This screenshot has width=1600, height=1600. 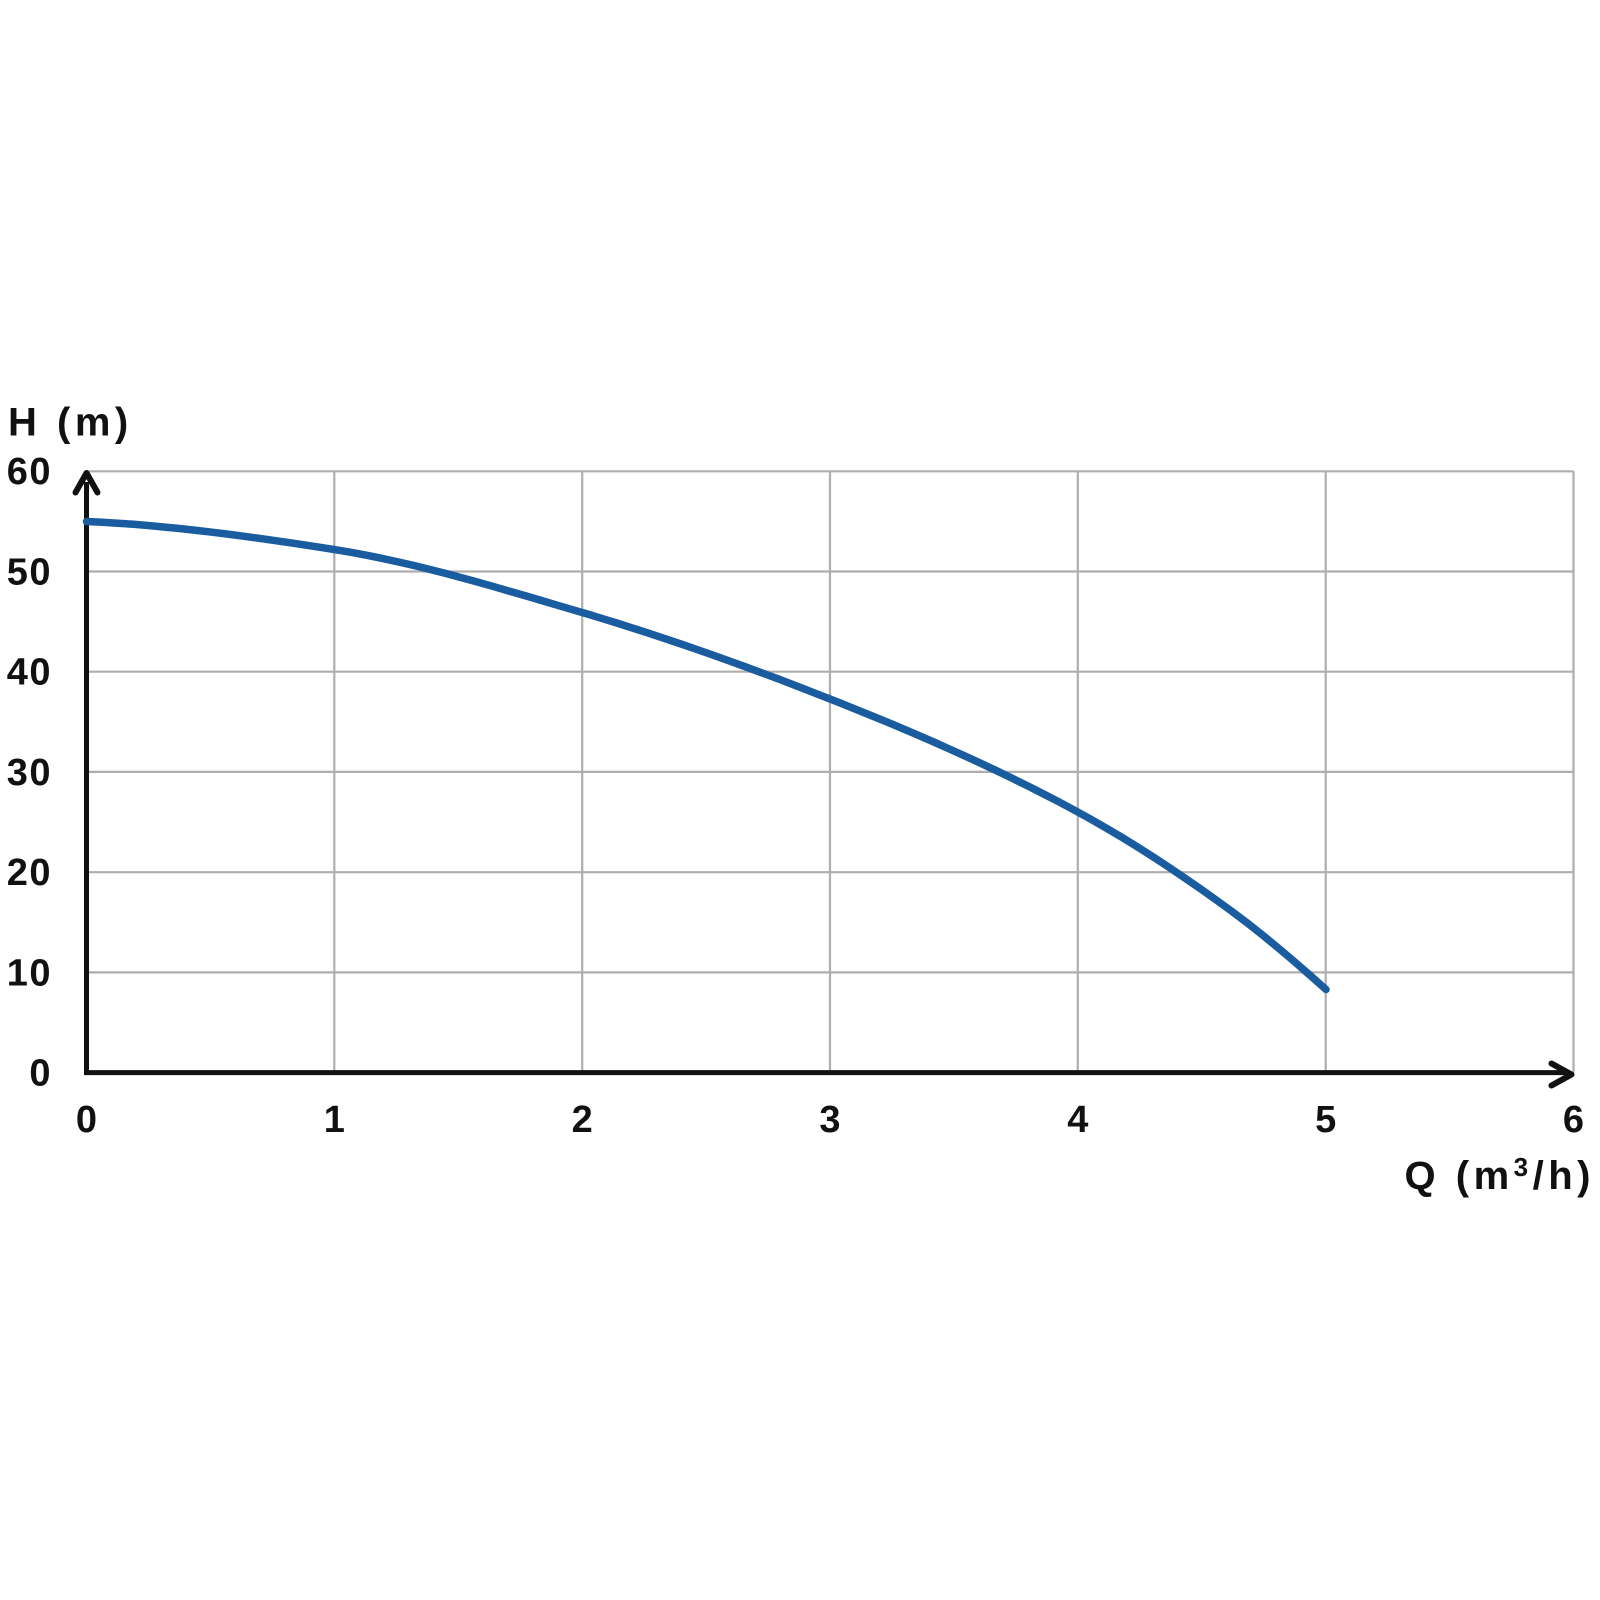 What do you see at coordinates (829, 1120) in the screenshot?
I see `svg-text: 3` at bounding box center [829, 1120].